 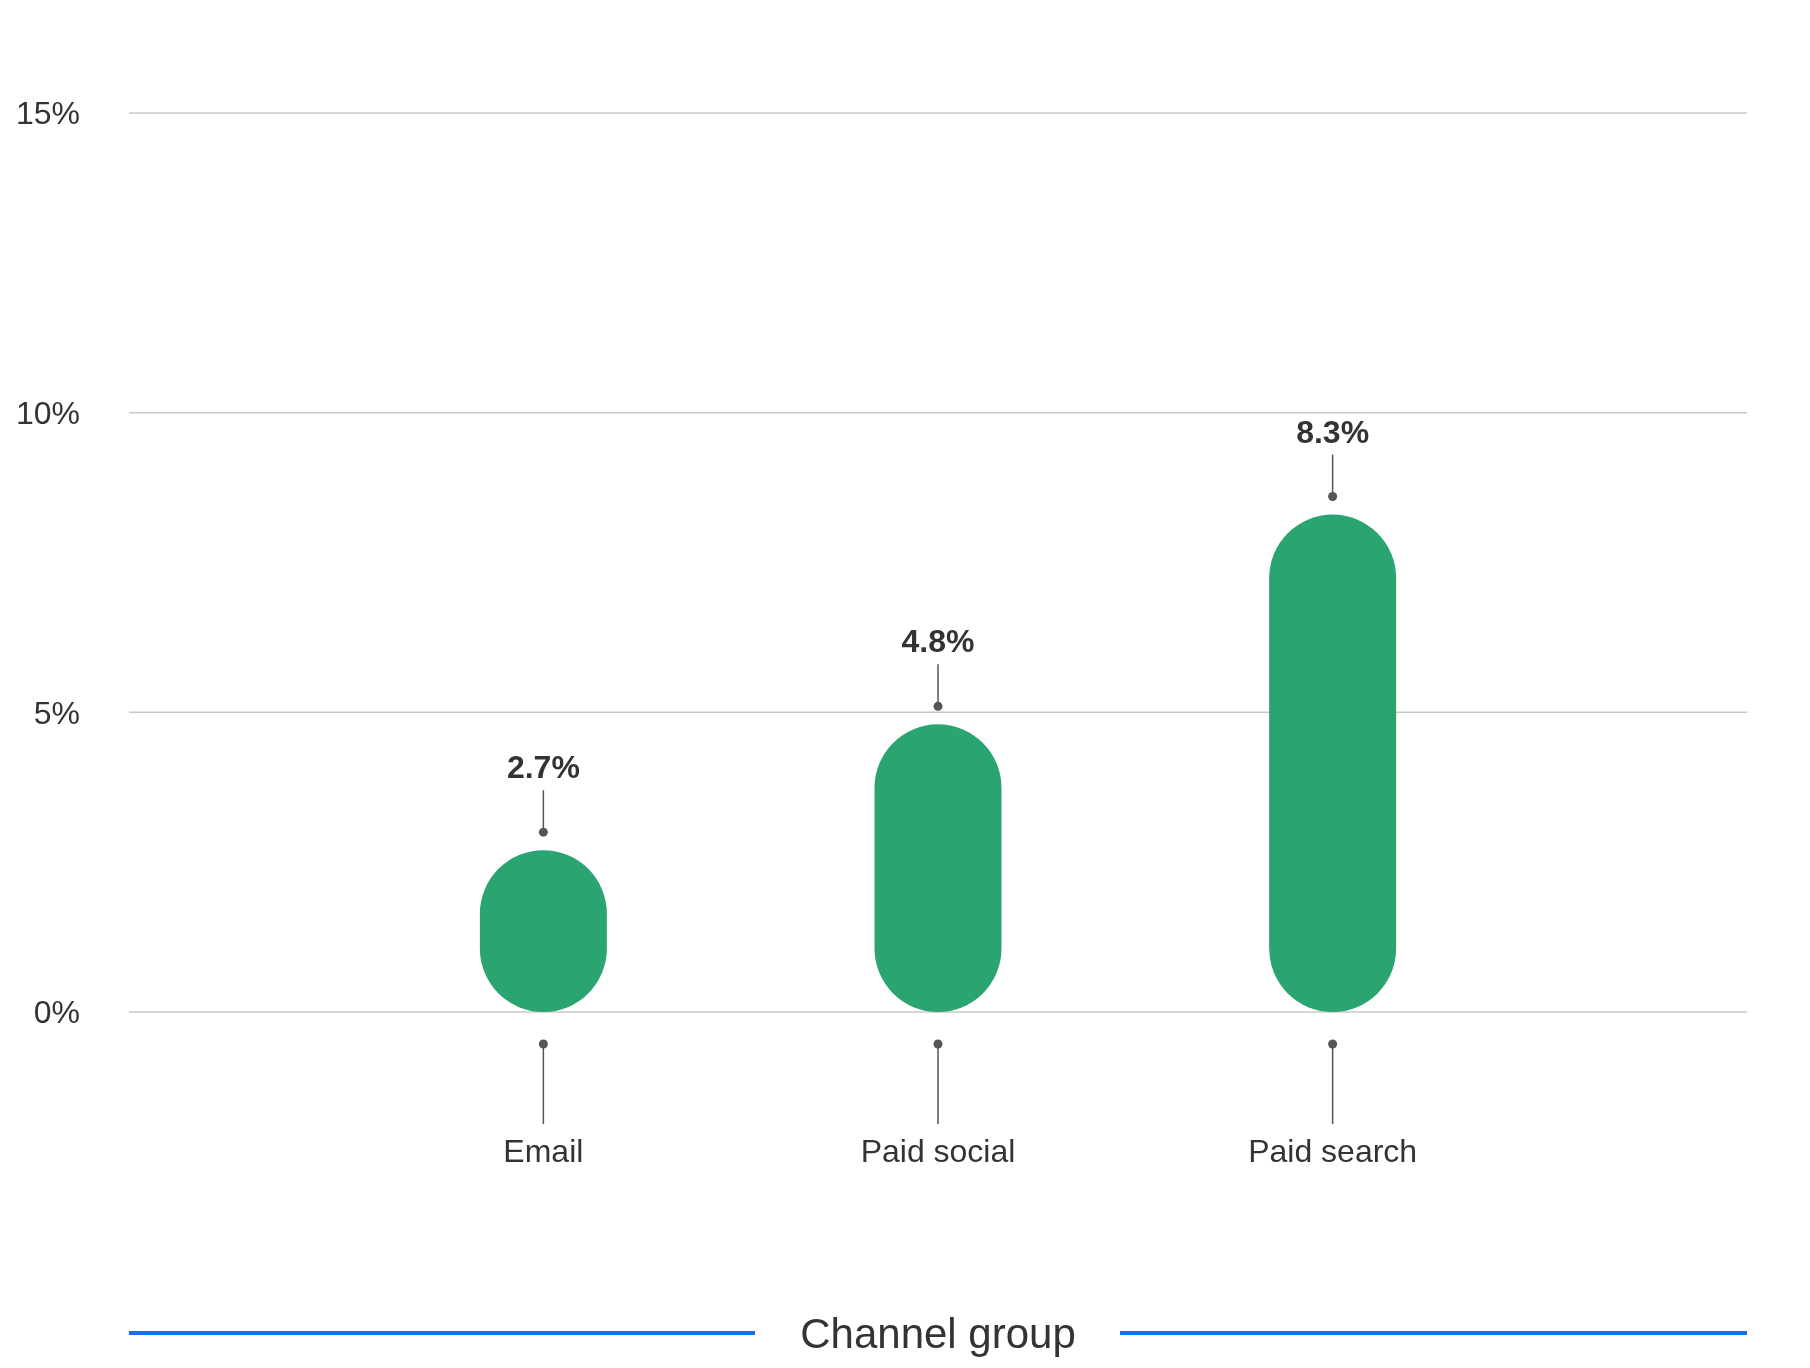 What do you see at coordinates (543, 767) in the screenshot?
I see `data-label: 2.7%` at bounding box center [543, 767].